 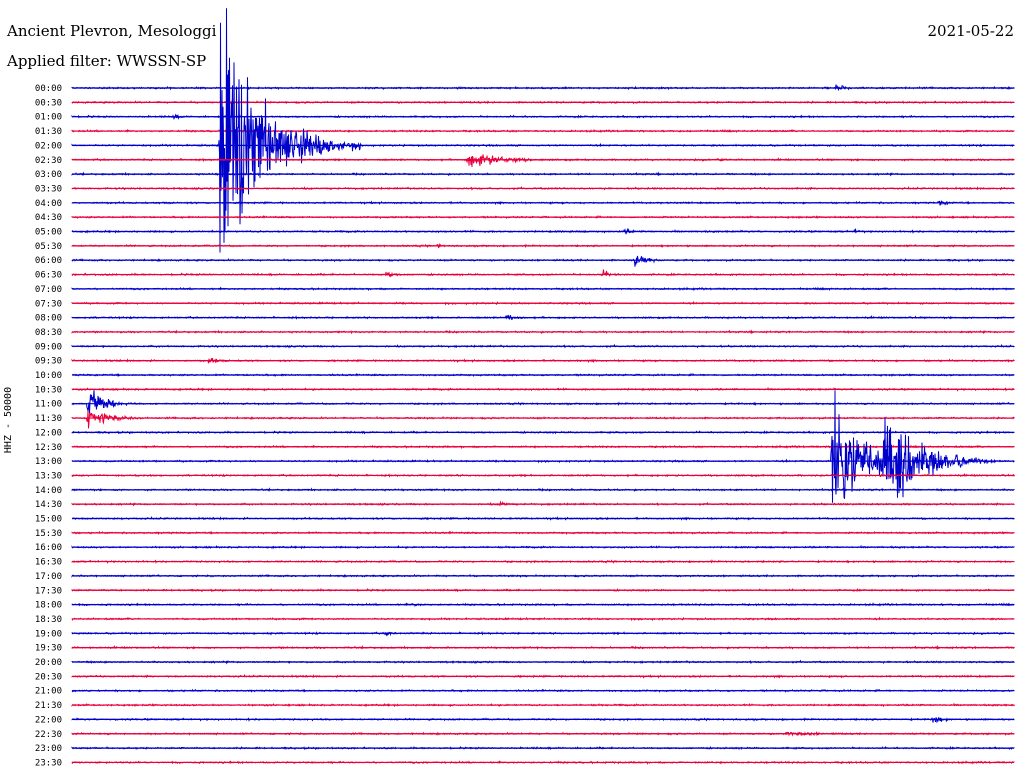 I want to click on row-time-label: 14:30, so click(x=48, y=505).